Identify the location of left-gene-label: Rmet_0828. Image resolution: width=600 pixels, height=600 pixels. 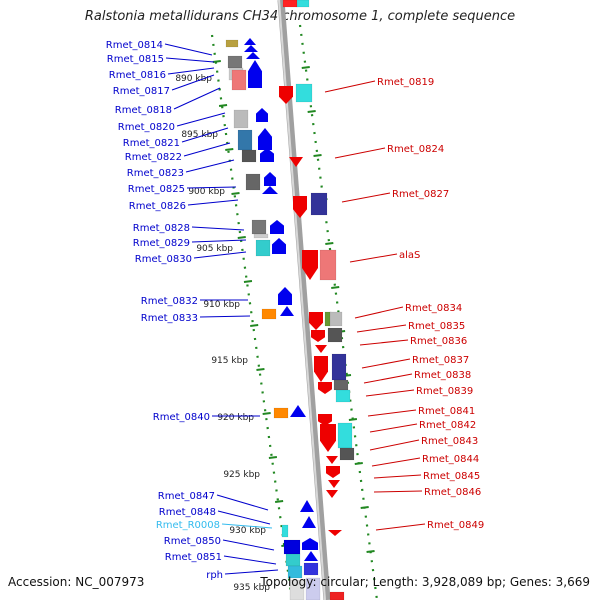
(161, 228).